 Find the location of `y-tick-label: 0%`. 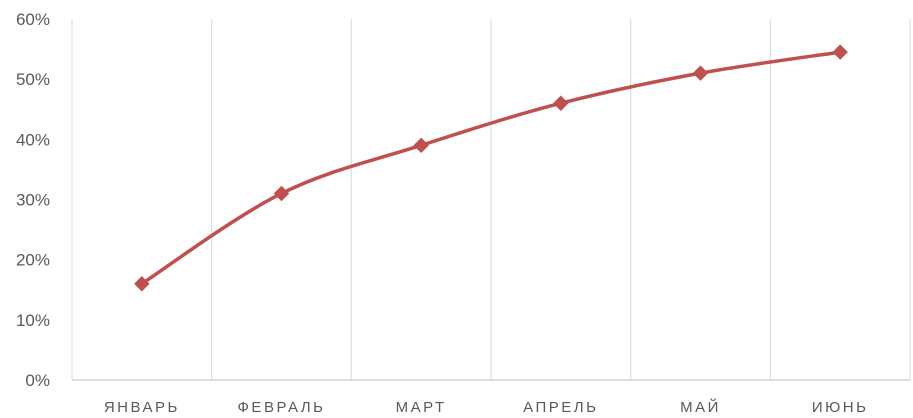

y-tick-label: 0% is located at coordinates (37, 380).